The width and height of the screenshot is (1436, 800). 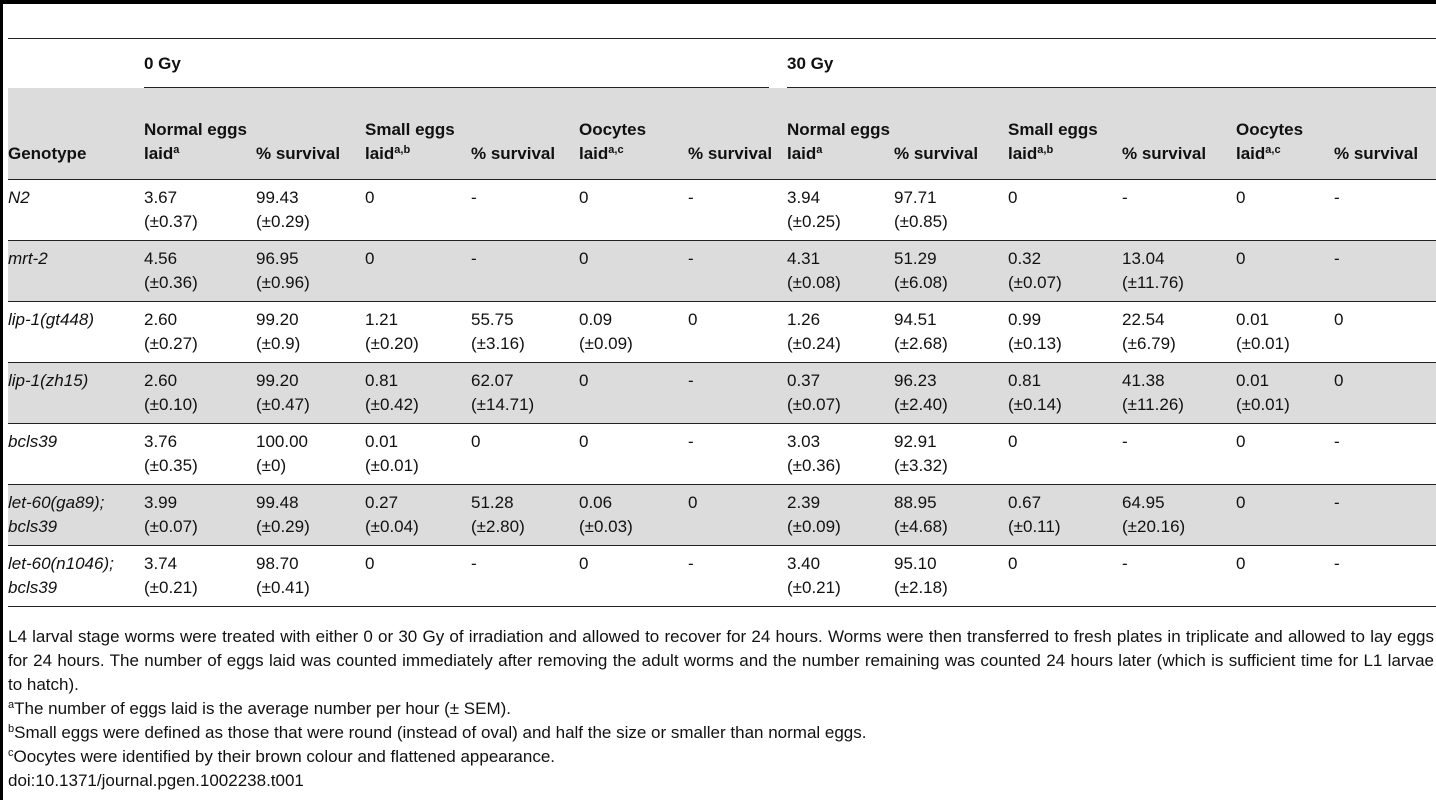 I want to click on cell-value: 51.29, so click(x=915, y=258).